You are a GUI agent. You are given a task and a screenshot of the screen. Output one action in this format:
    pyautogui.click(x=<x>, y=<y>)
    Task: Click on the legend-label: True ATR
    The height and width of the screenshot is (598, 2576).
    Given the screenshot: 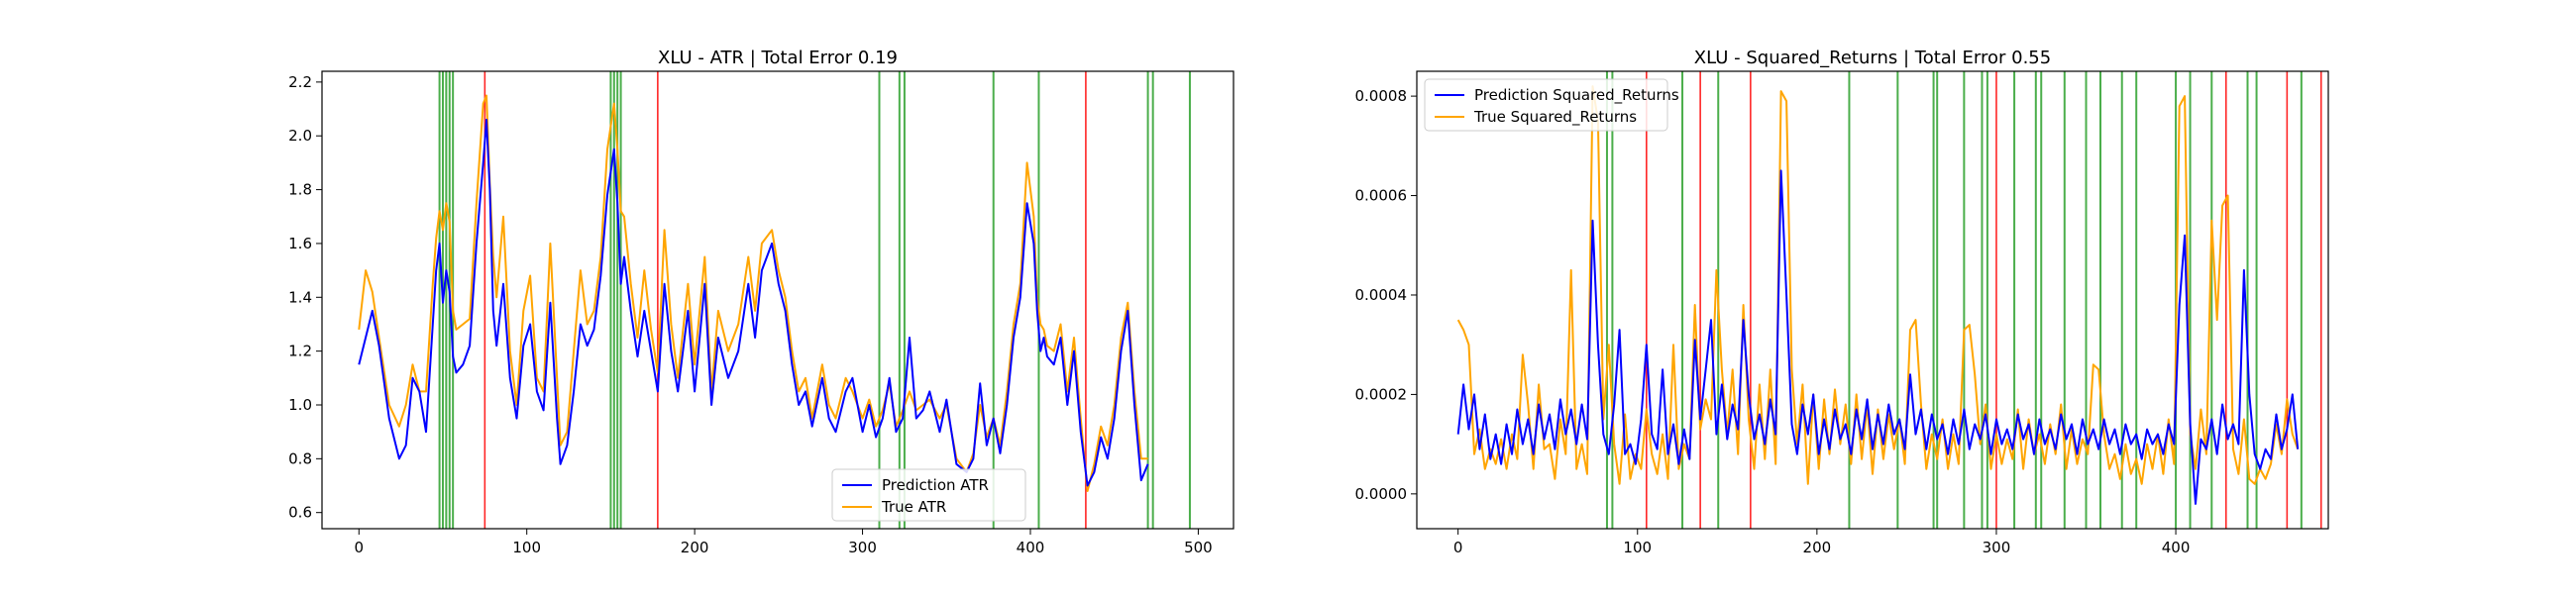 What is the action you would take?
    pyautogui.click(x=914, y=507)
    